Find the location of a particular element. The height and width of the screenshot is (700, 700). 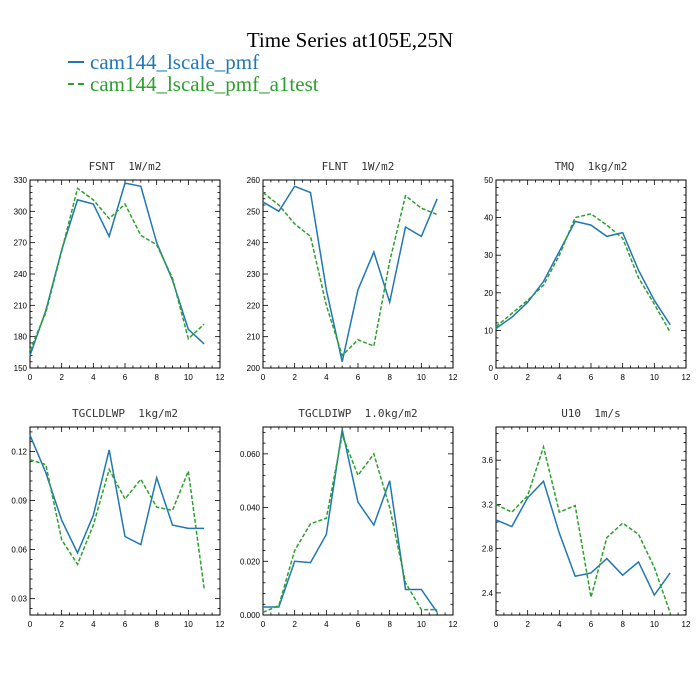

y-tick-label: 40 is located at coordinates (488, 218).